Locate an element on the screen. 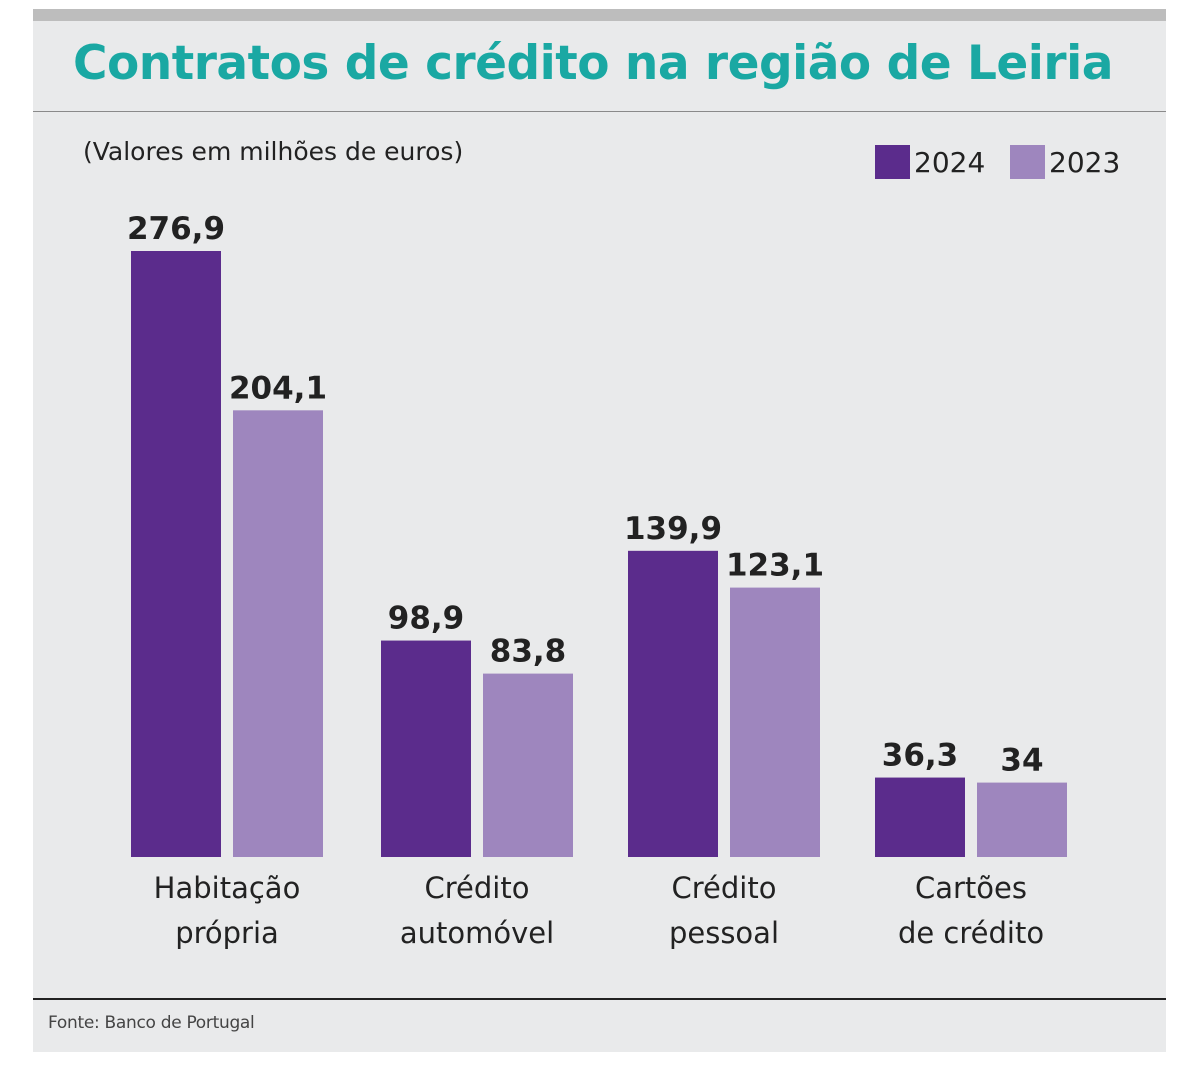  source-note: Fonte: Banco de Portugal is located at coordinates (151, 1023).